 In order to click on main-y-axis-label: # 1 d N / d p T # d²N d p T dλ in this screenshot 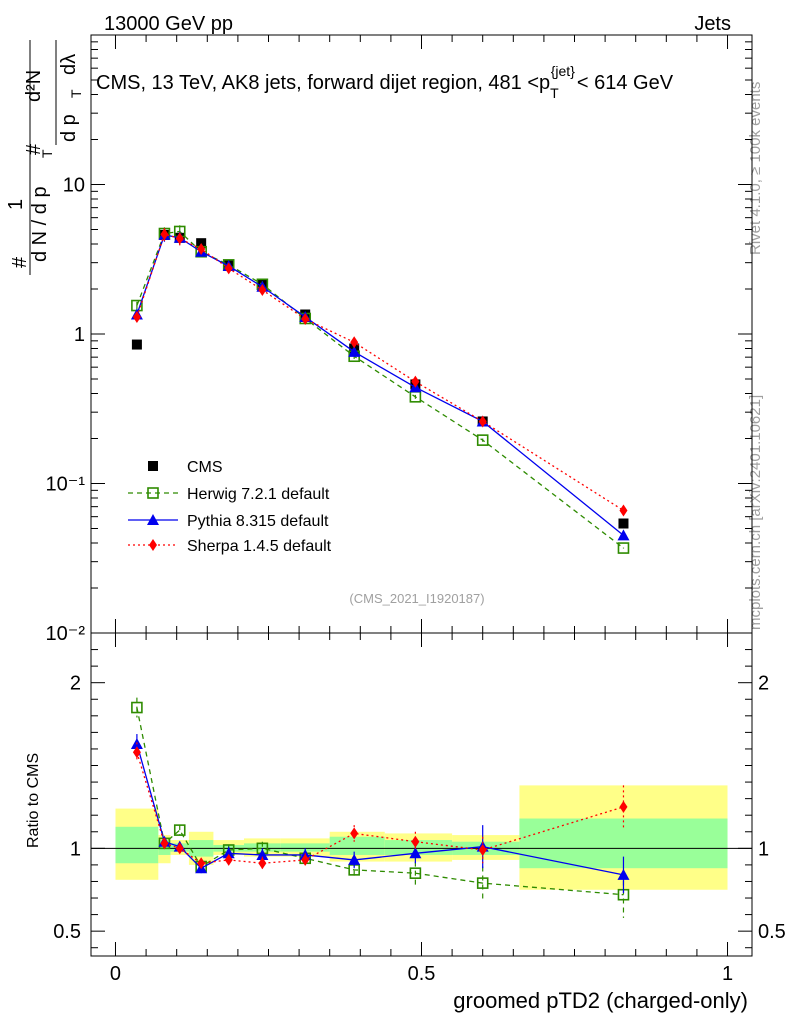, I will do `click(44, 157)`.